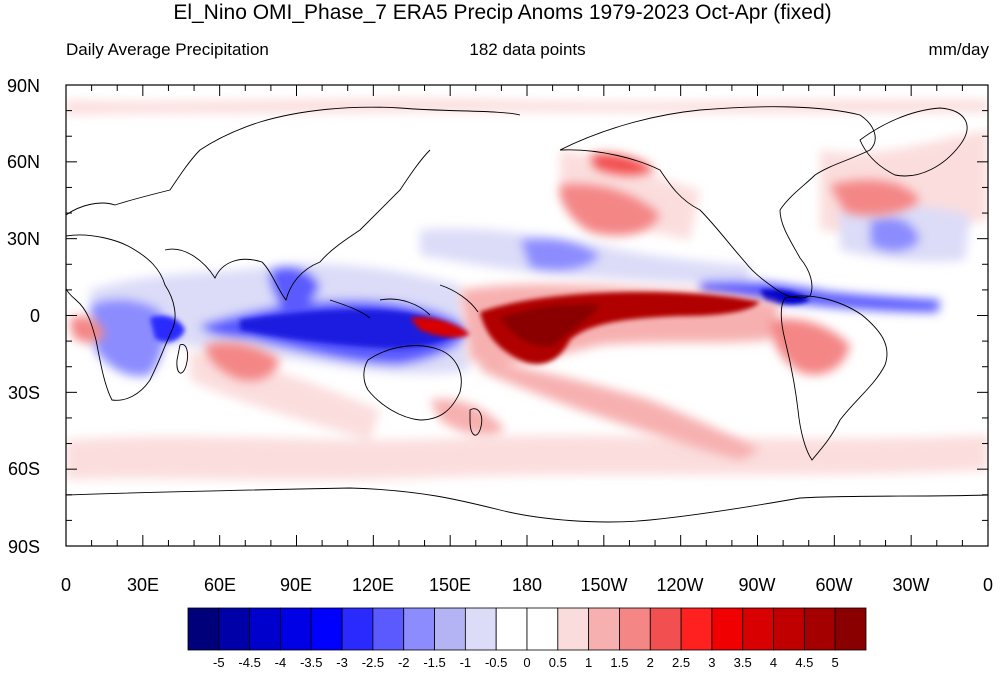  I want to click on madagascar-coast, so click(182, 359).